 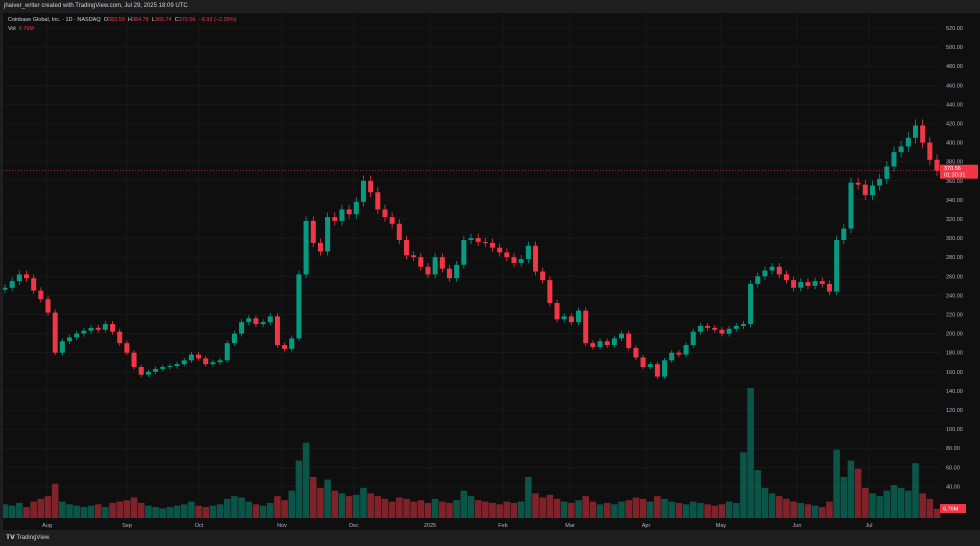 What do you see at coordinates (954, 373) in the screenshot?
I see `y-tick-label: 160.00` at bounding box center [954, 373].